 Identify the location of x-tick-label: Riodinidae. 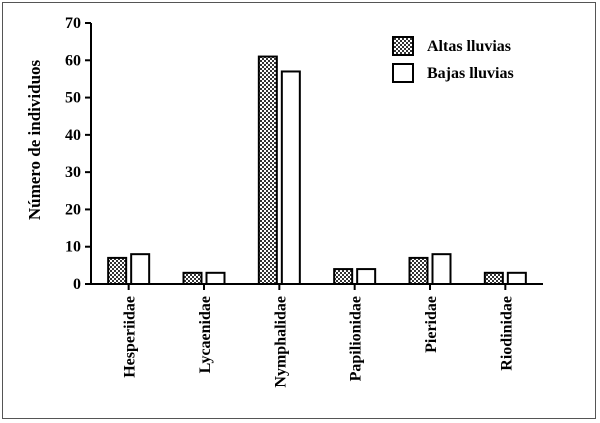
(506, 333).